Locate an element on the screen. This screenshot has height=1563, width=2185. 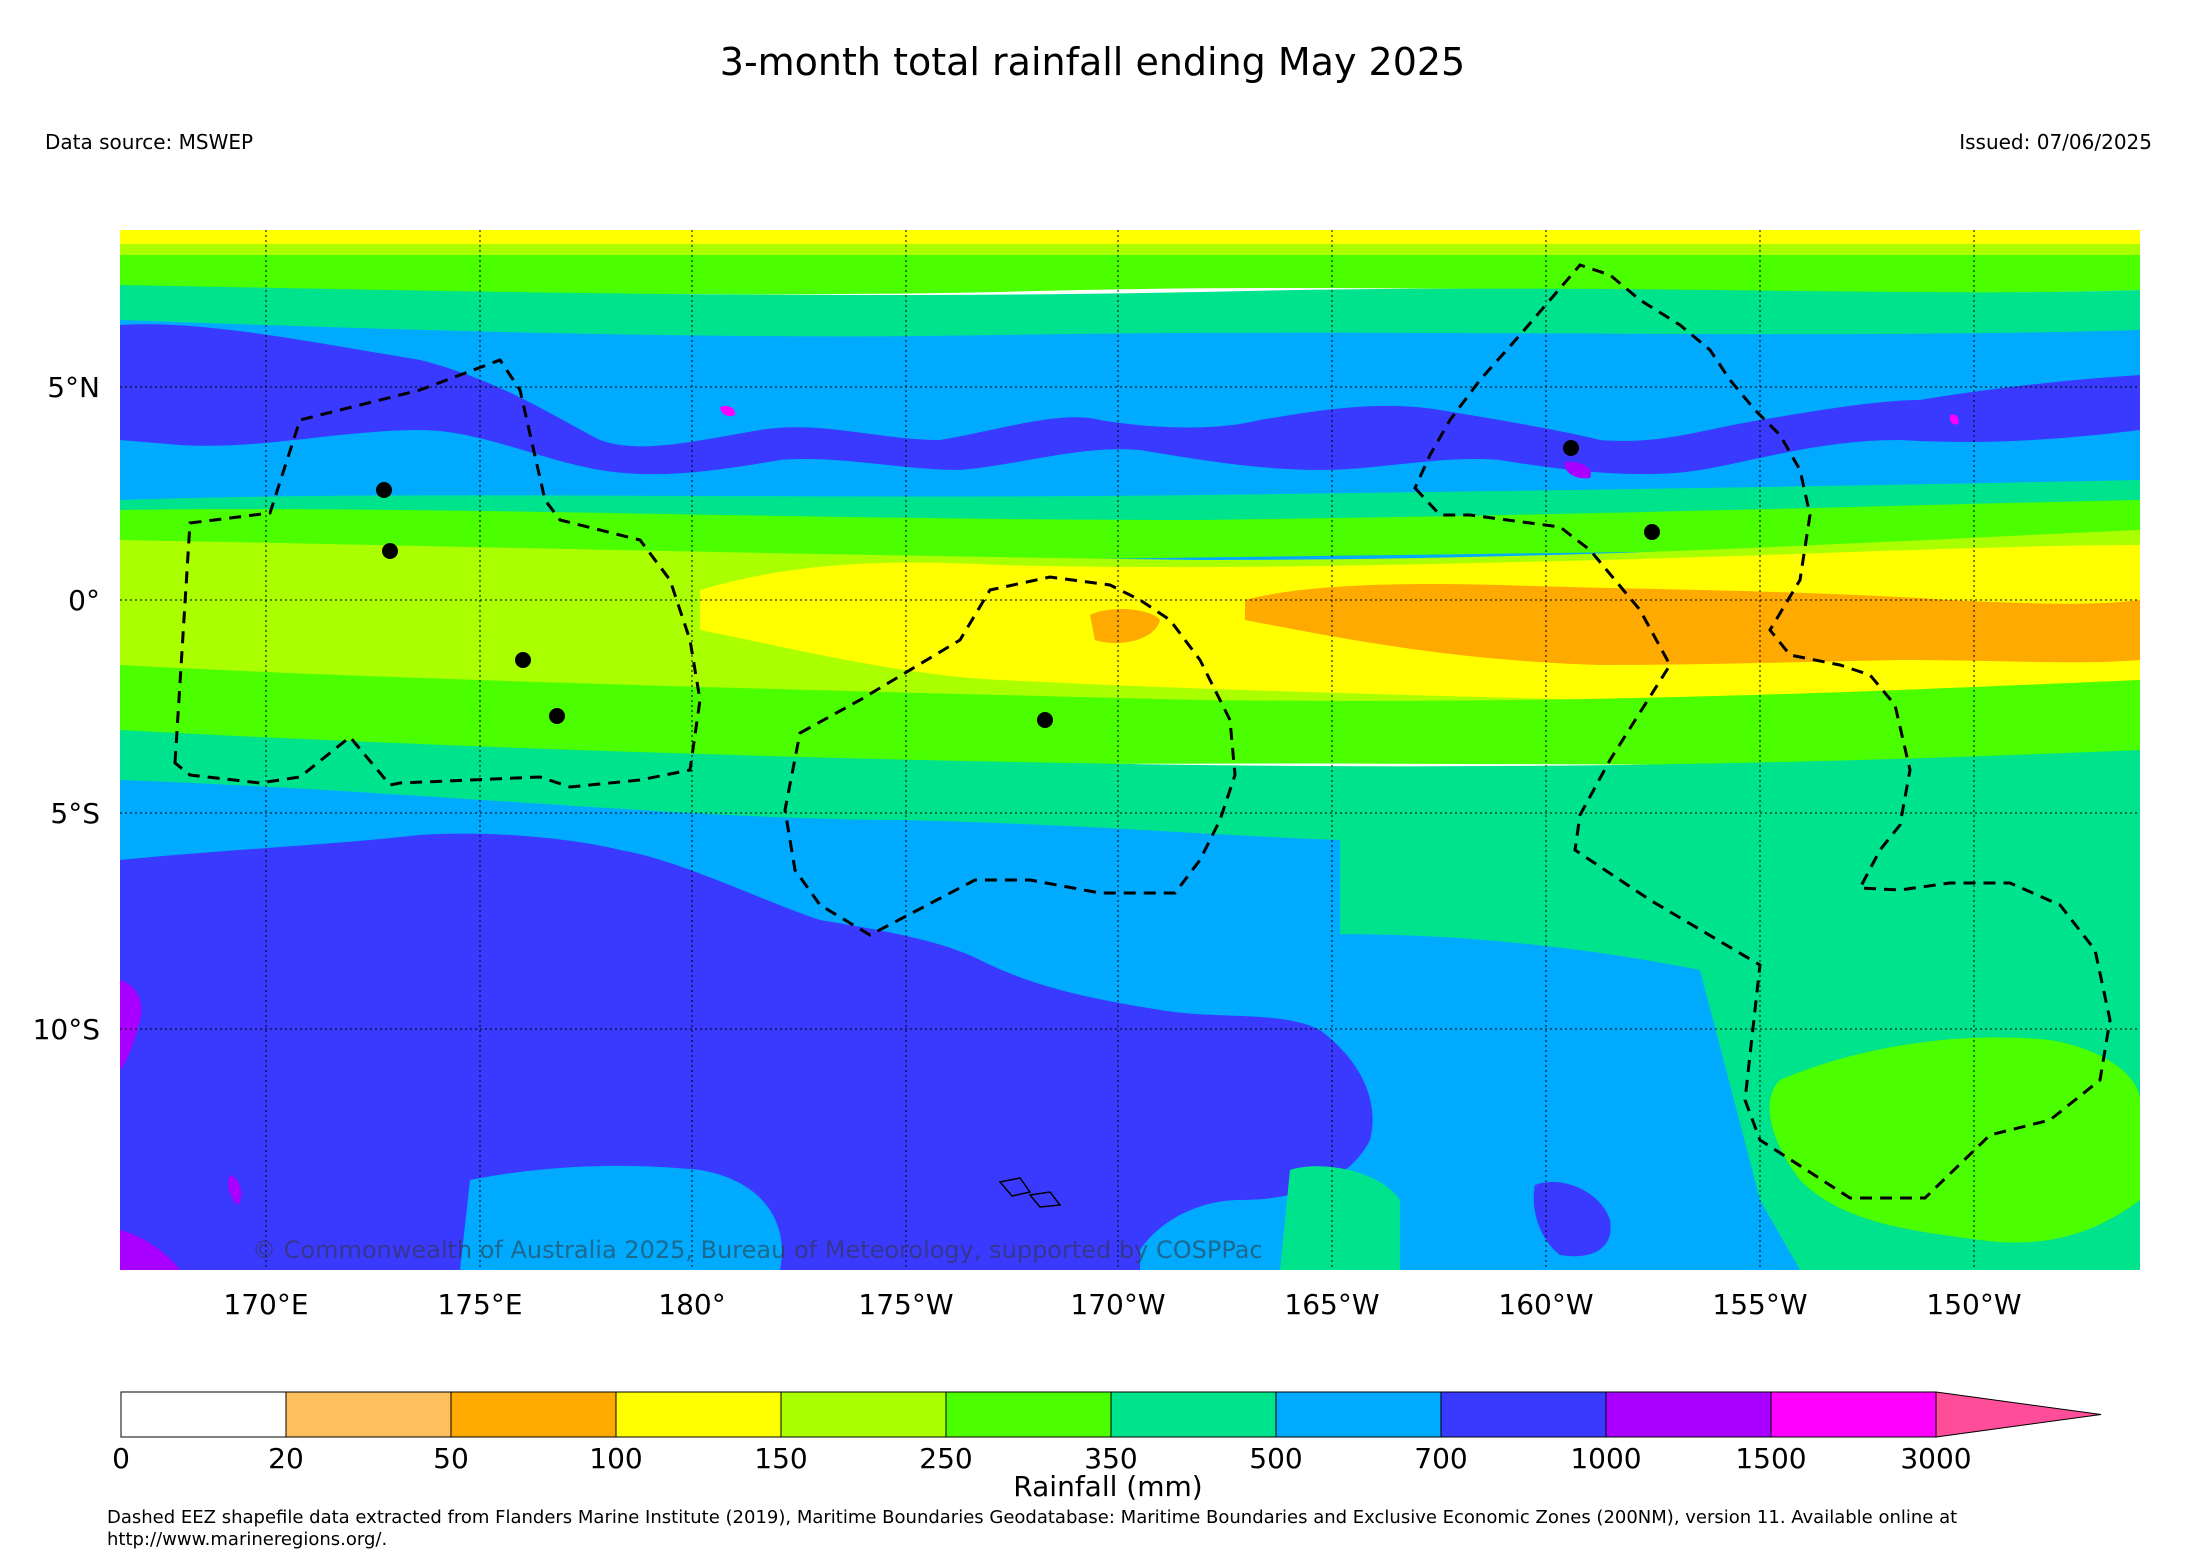
colorbar-tick-label: 700 is located at coordinates (1440, 1458).